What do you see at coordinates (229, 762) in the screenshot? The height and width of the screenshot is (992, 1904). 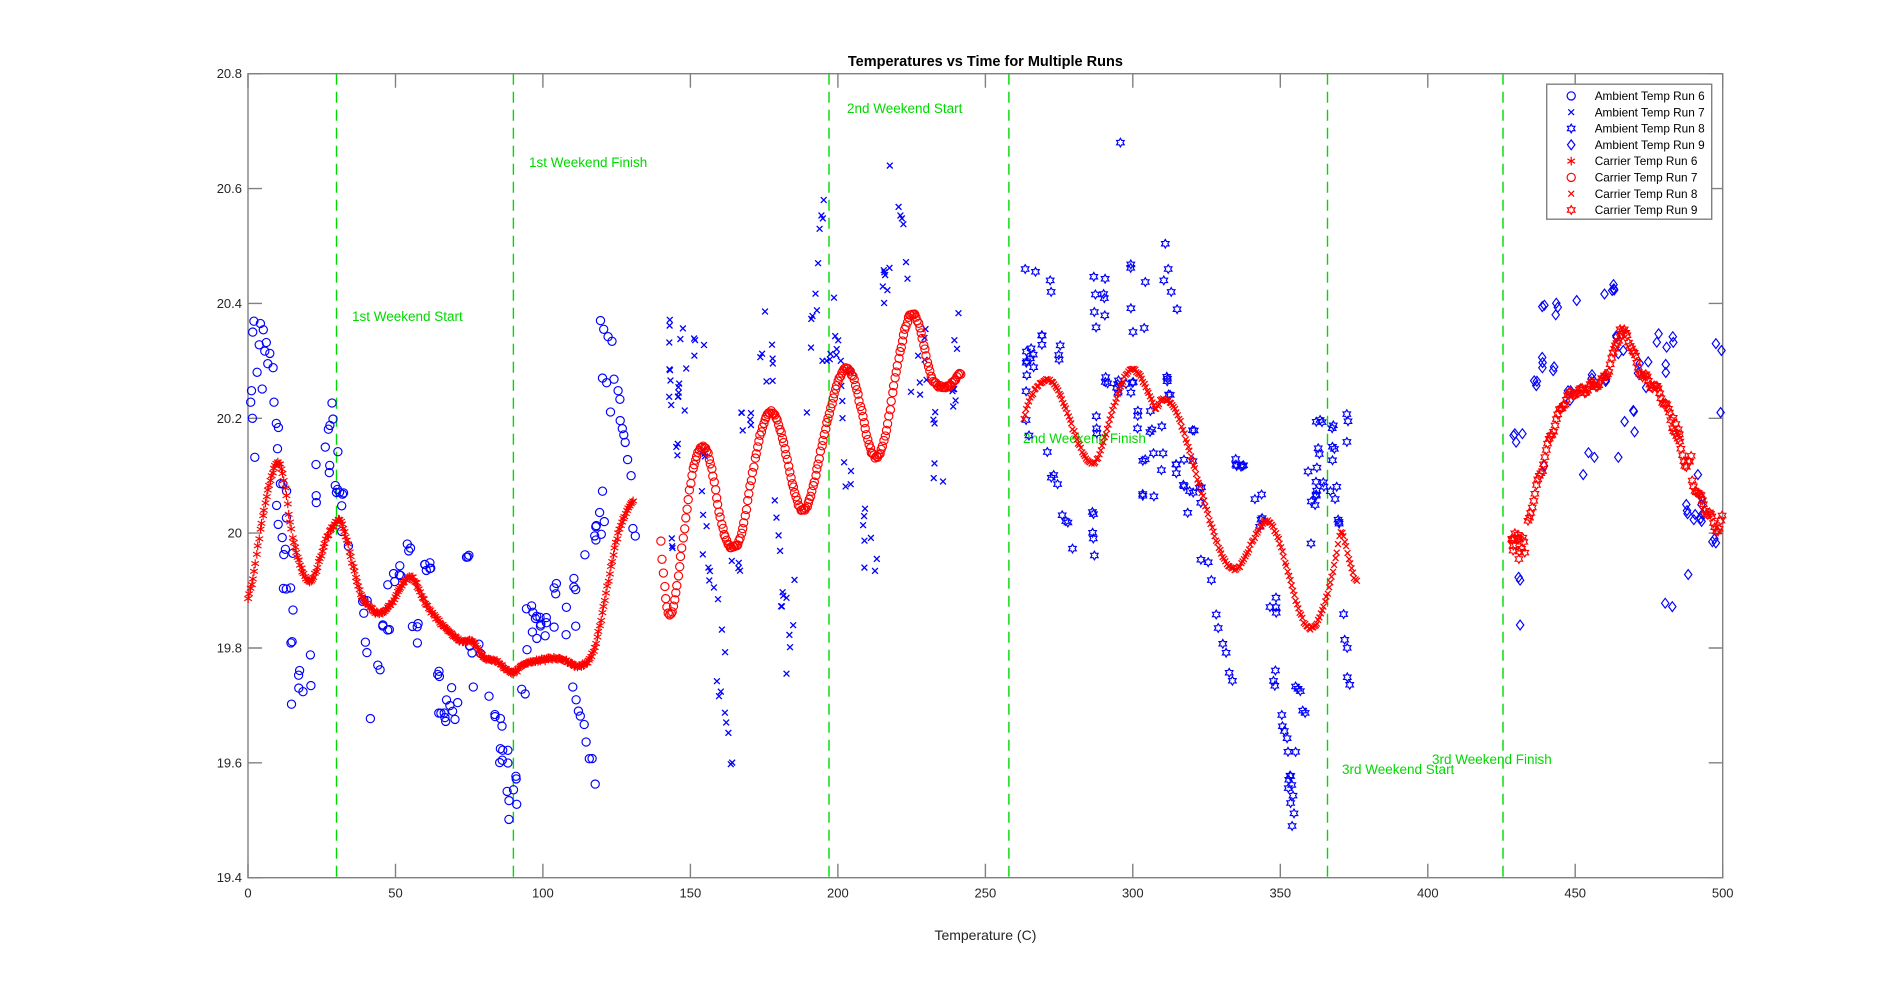 I see `svg-text: 19.6` at bounding box center [229, 762].